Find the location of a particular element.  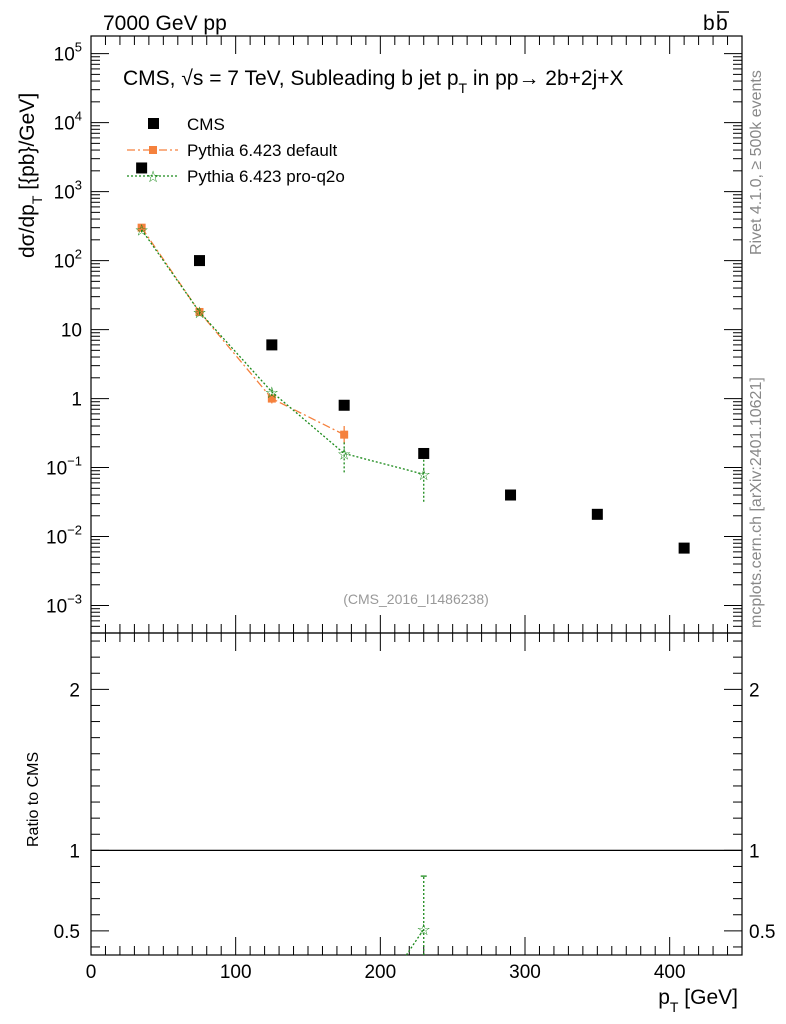

x-tick-label: 0 is located at coordinates (91, 972).